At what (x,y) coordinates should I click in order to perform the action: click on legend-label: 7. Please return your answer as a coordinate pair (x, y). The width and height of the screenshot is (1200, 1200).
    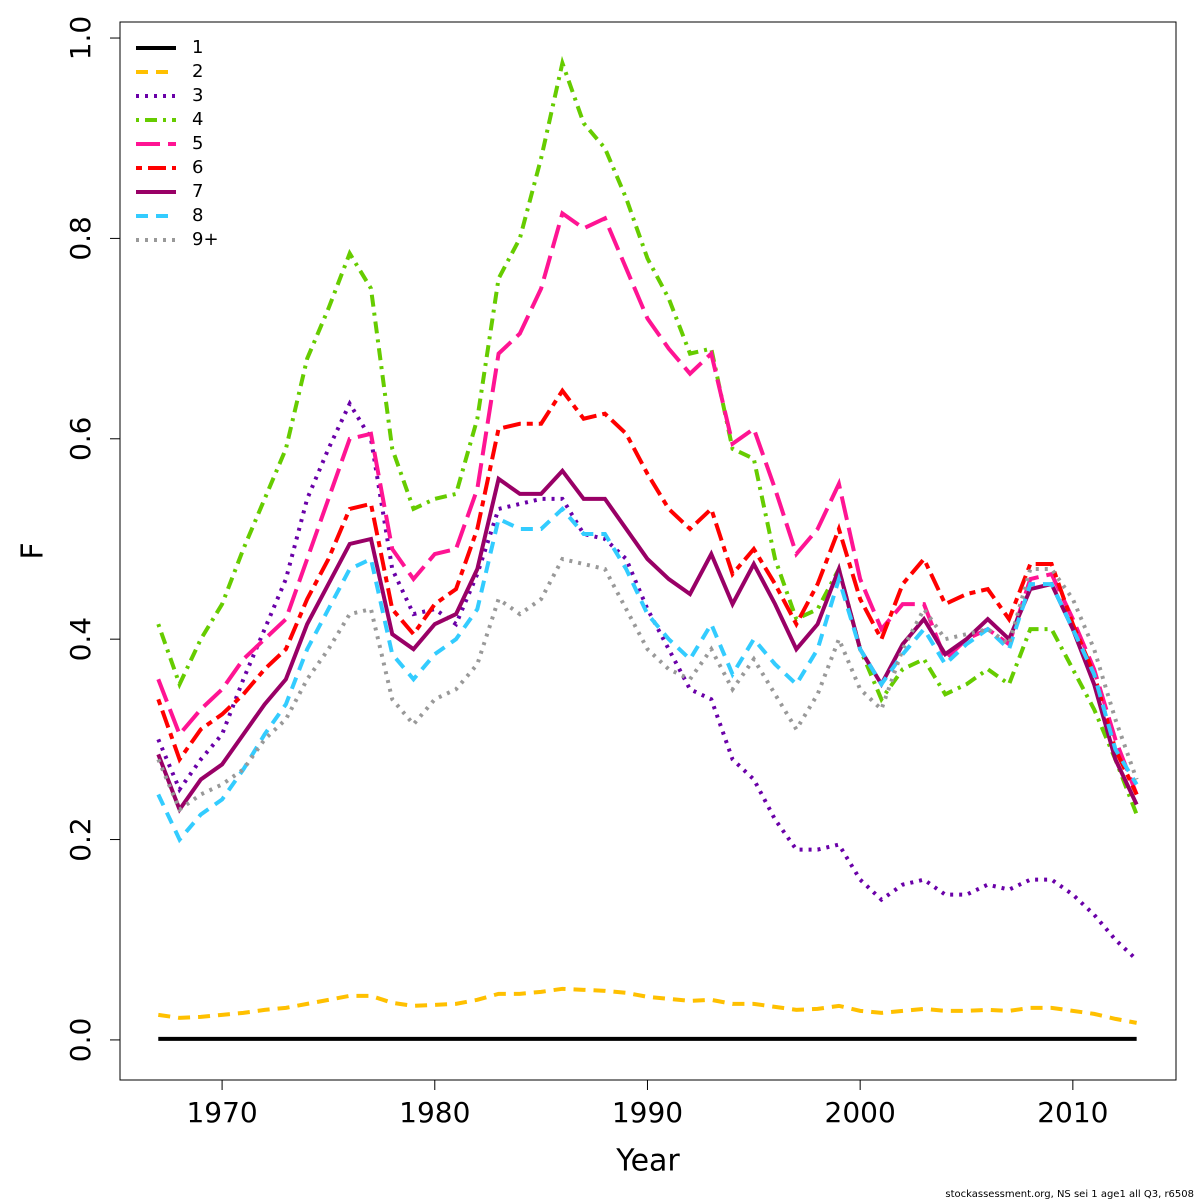
    Looking at the image, I should click on (197, 191).